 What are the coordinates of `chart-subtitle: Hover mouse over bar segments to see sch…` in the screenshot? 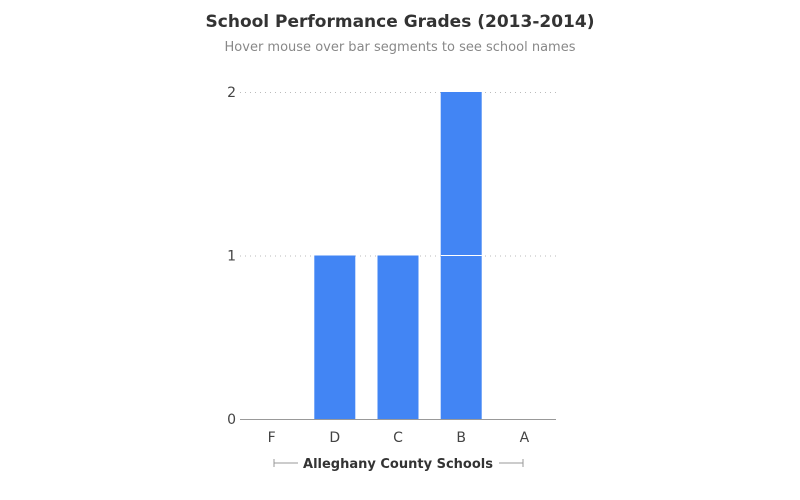 It's located at (400, 47).